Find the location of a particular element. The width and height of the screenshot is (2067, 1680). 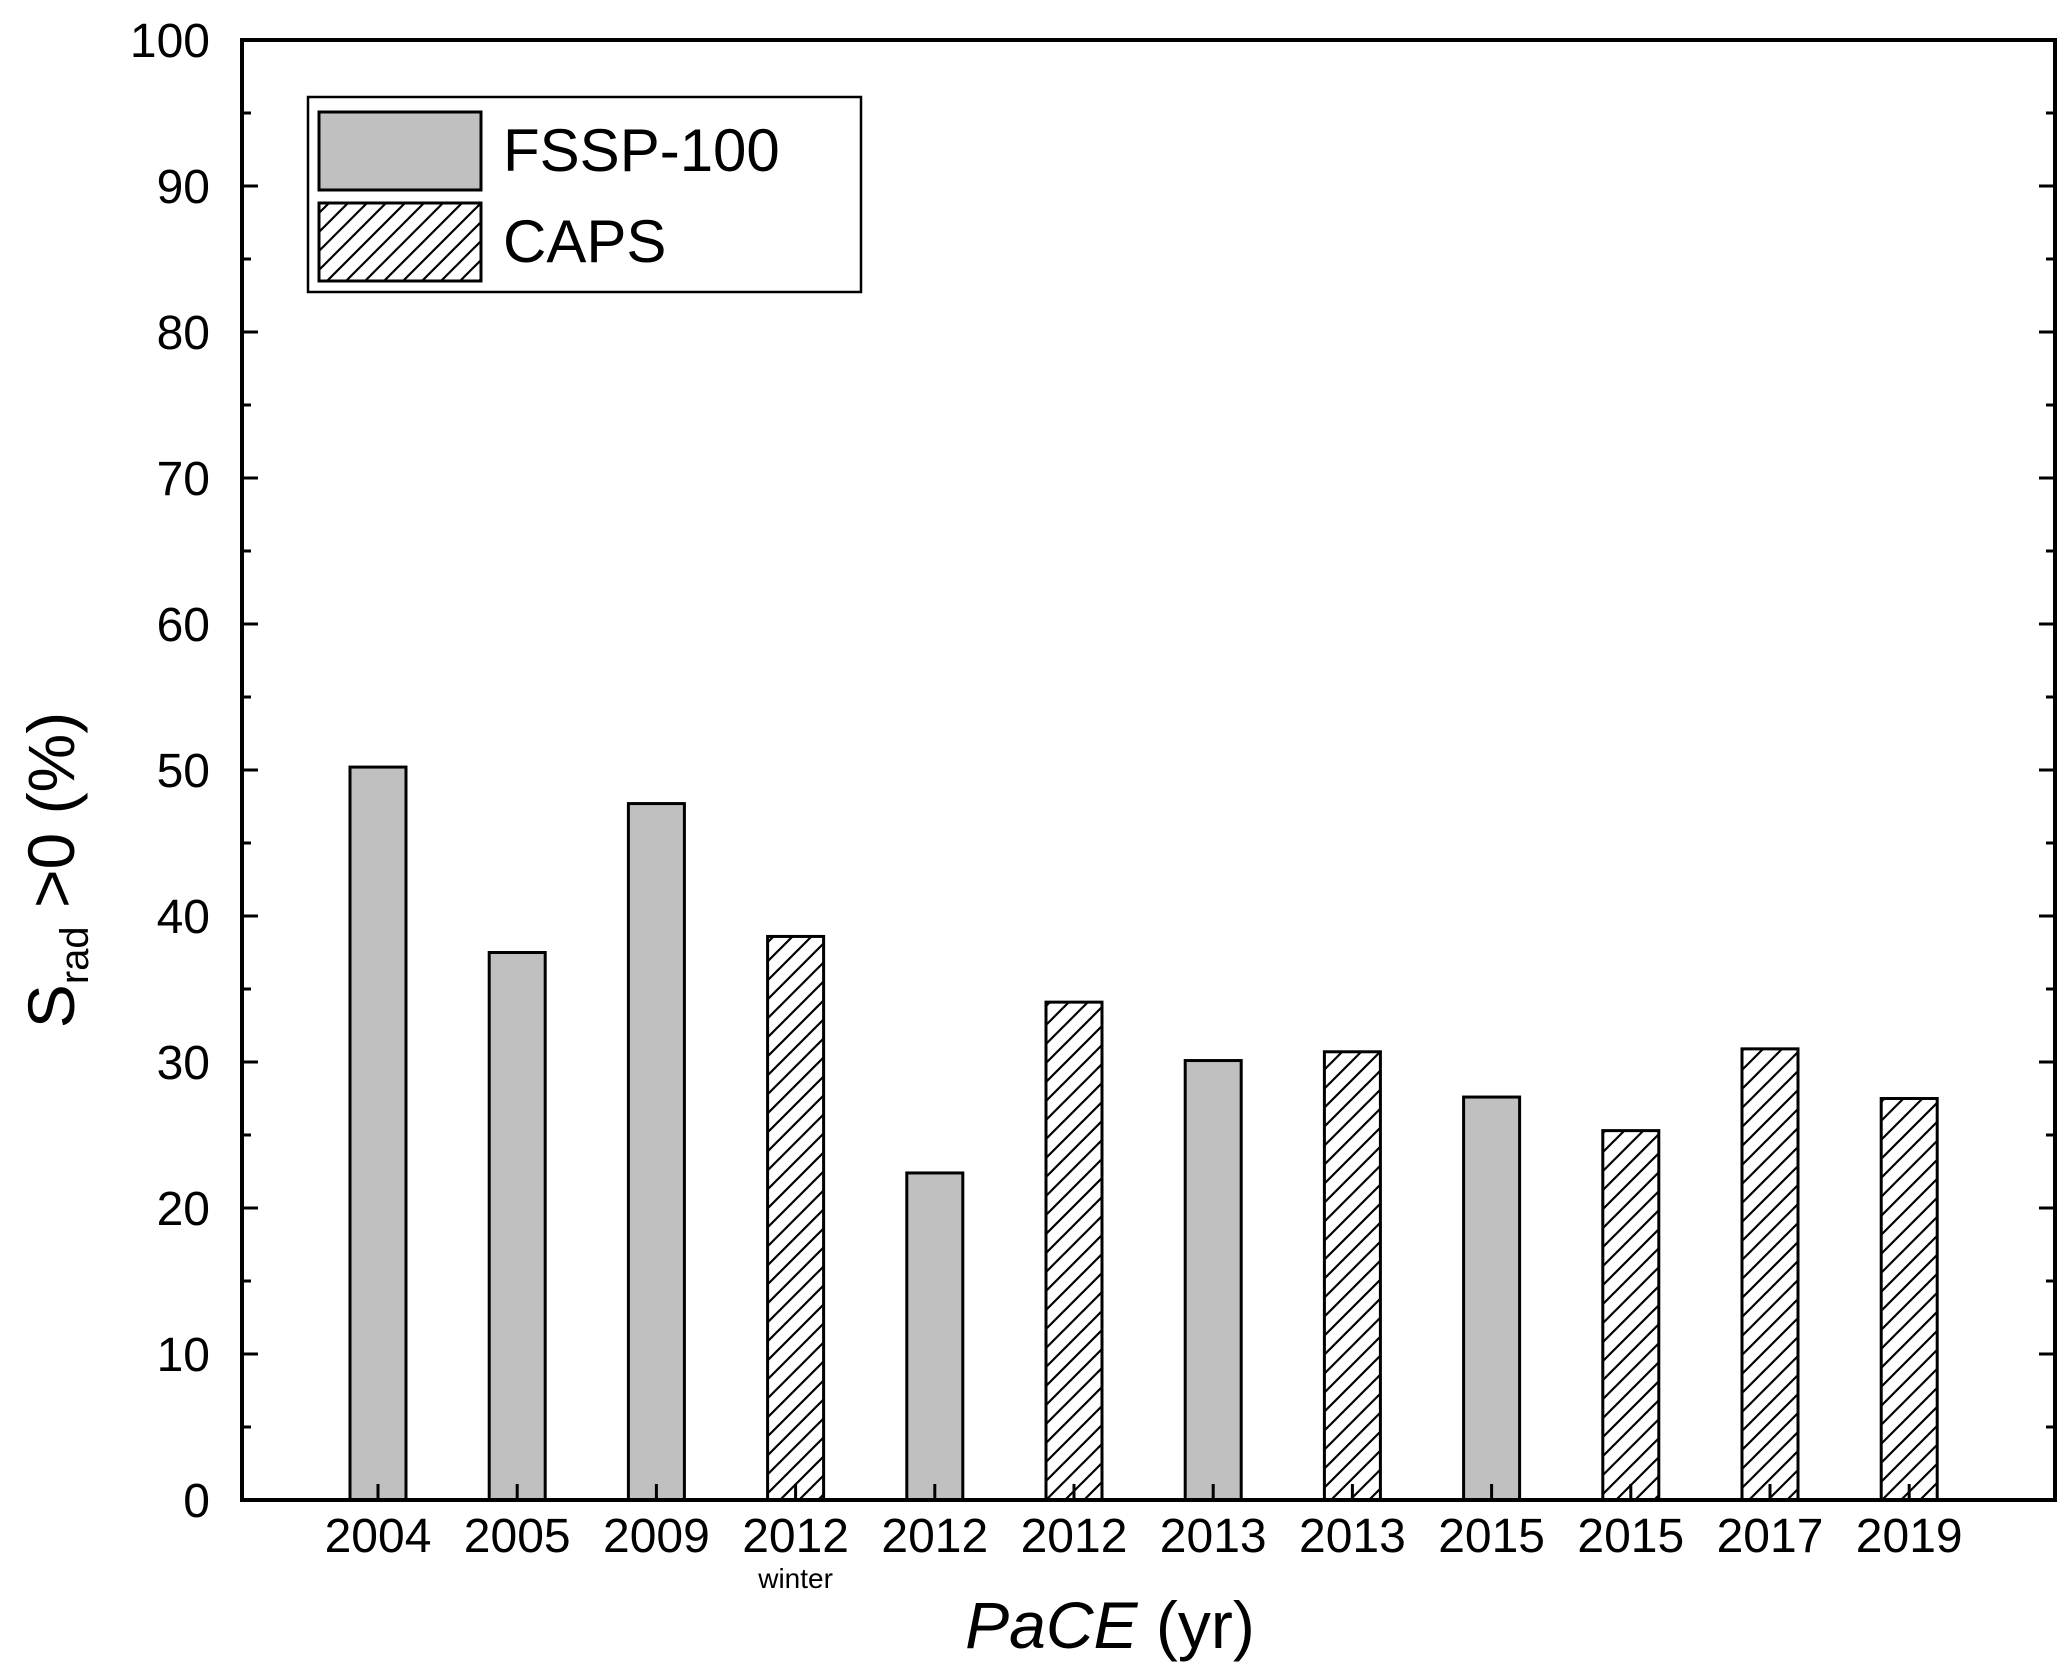

y-tick-label: 40 is located at coordinates (183, 917).